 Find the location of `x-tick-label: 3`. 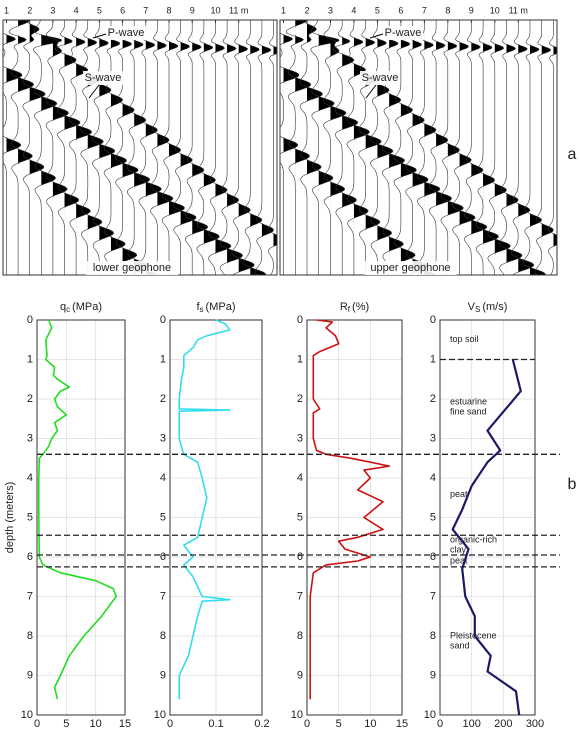

x-tick-label: 3 is located at coordinates (52, 10).